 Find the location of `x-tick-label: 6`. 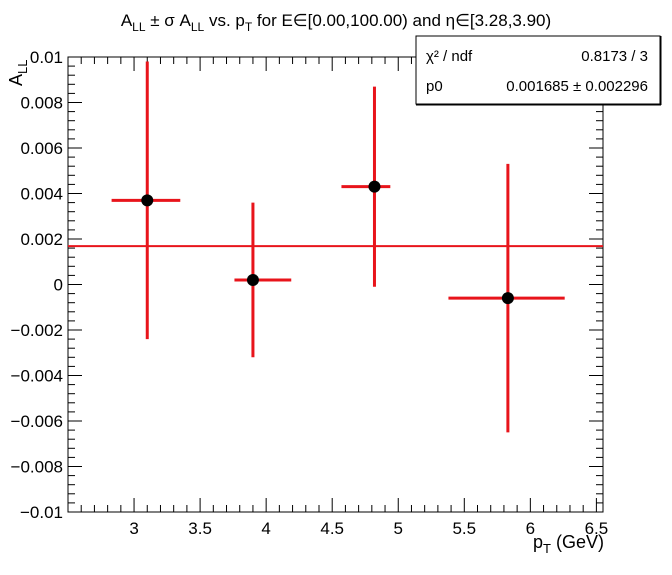

x-tick-label: 6 is located at coordinates (530, 528).